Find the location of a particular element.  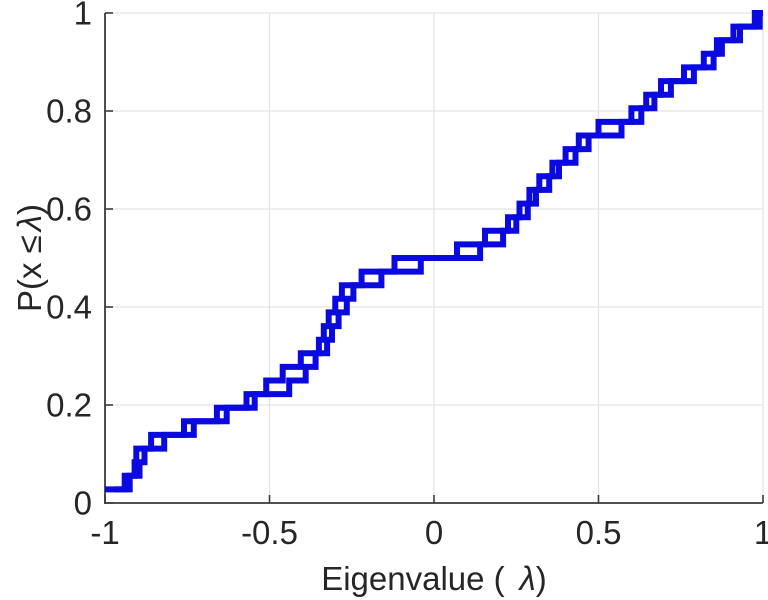

y-axis-label-text: P(x ≤ is located at coordinates (29, 273).